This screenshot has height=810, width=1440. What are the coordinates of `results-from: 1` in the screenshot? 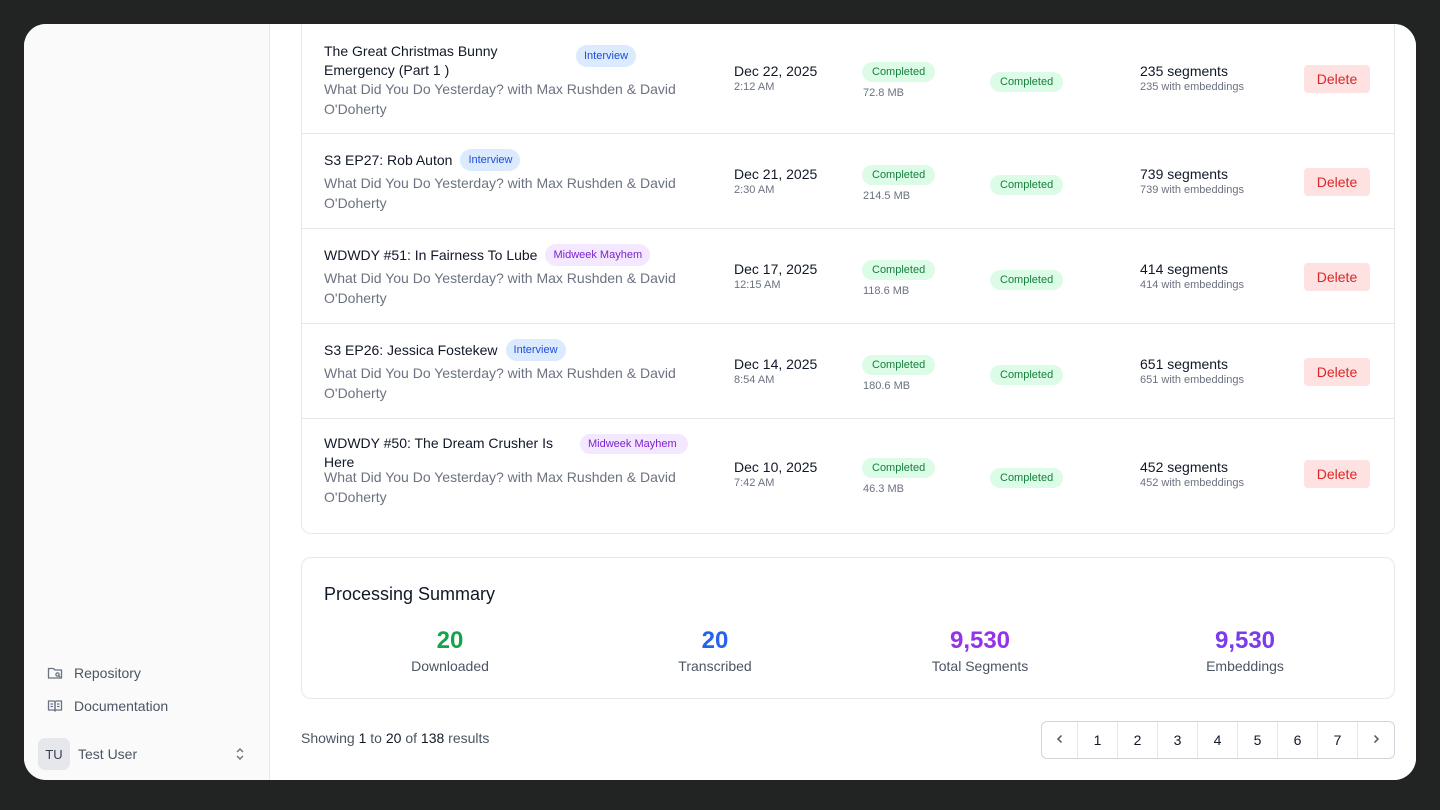 It's located at (362, 738).